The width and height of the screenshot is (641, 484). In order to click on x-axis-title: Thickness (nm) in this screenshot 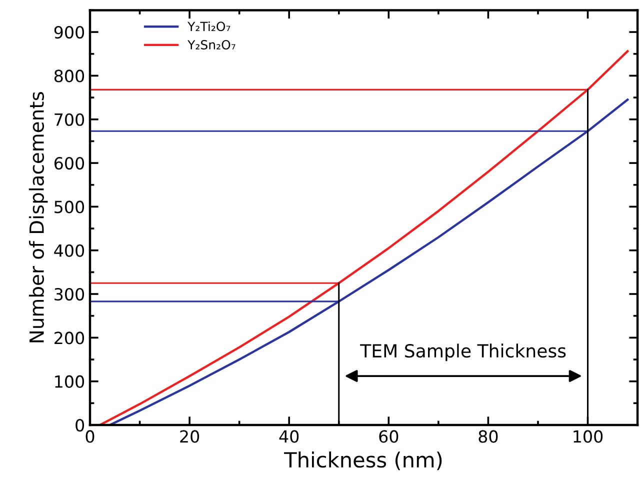, I will do `click(363, 461)`.